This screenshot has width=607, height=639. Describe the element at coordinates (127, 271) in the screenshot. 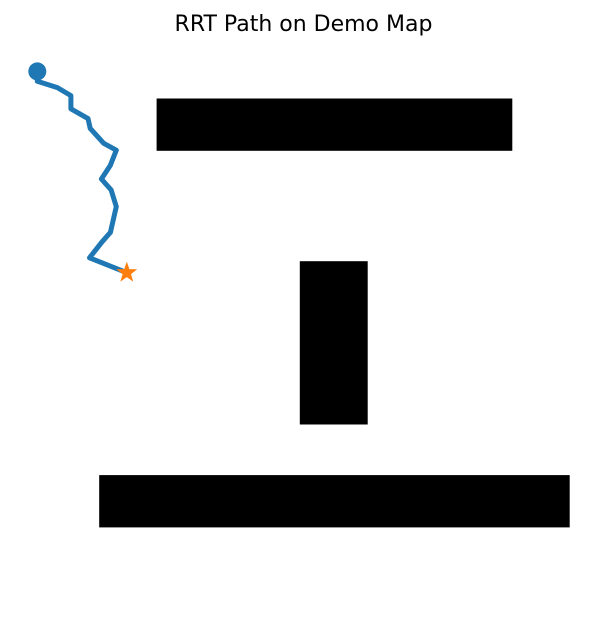

I see `goal-marker` at that location.